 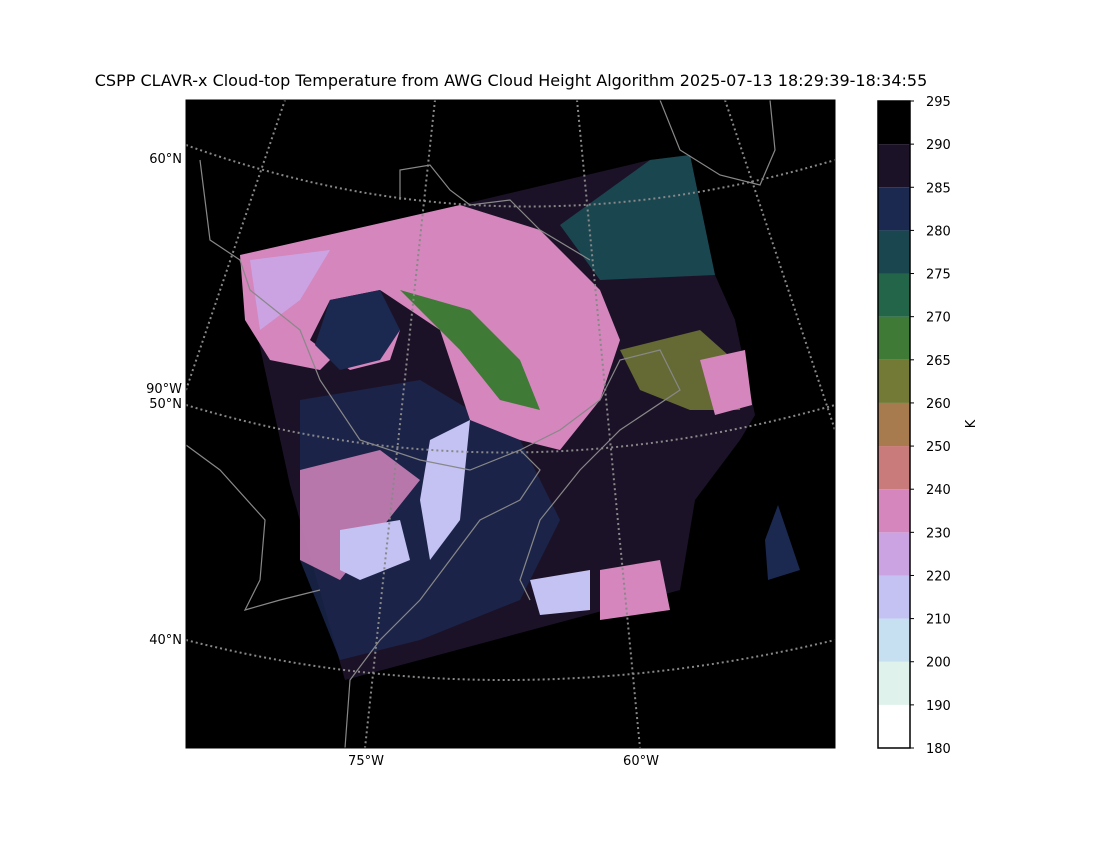 I want to click on colorbar-tick-label: 285, so click(x=938, y=188).